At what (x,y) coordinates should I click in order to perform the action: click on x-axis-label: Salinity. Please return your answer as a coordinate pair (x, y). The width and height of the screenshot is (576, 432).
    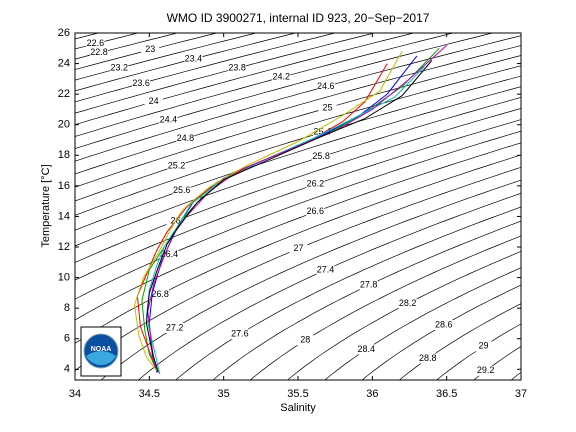
    Looking at the image, I should click on (298, 408).